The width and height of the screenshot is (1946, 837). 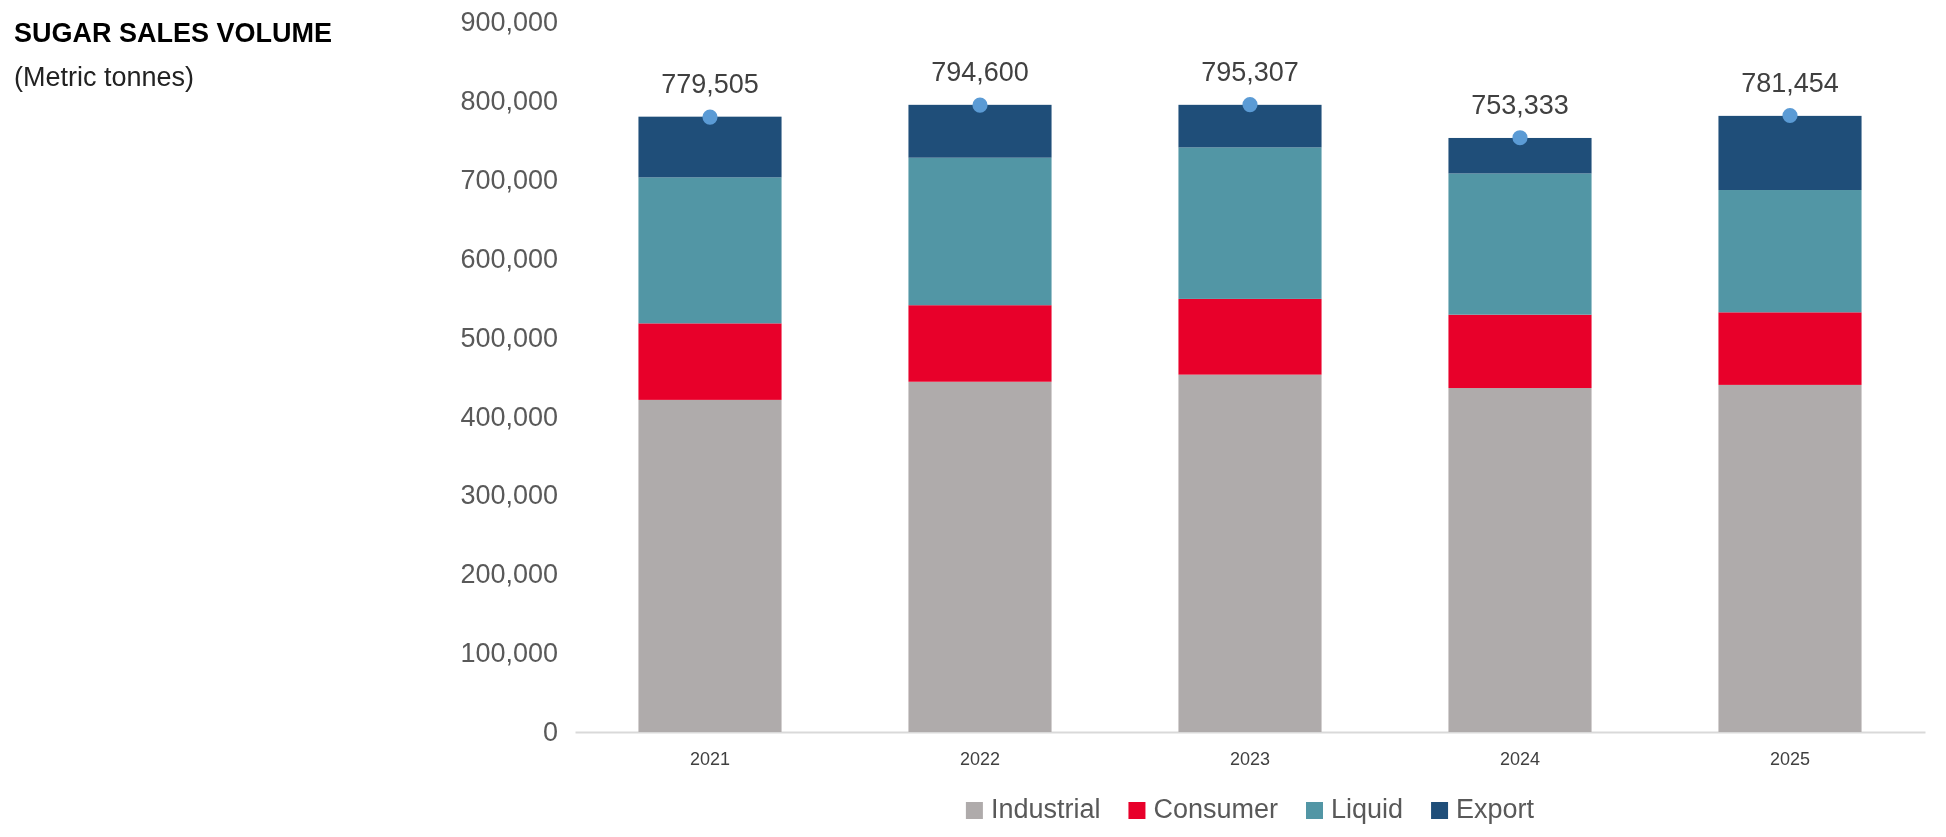 What do you see at coordinates (1790, 758) in the screenshot?
I see `x-tick-label: 2025` at bounding box center [1790, 758].